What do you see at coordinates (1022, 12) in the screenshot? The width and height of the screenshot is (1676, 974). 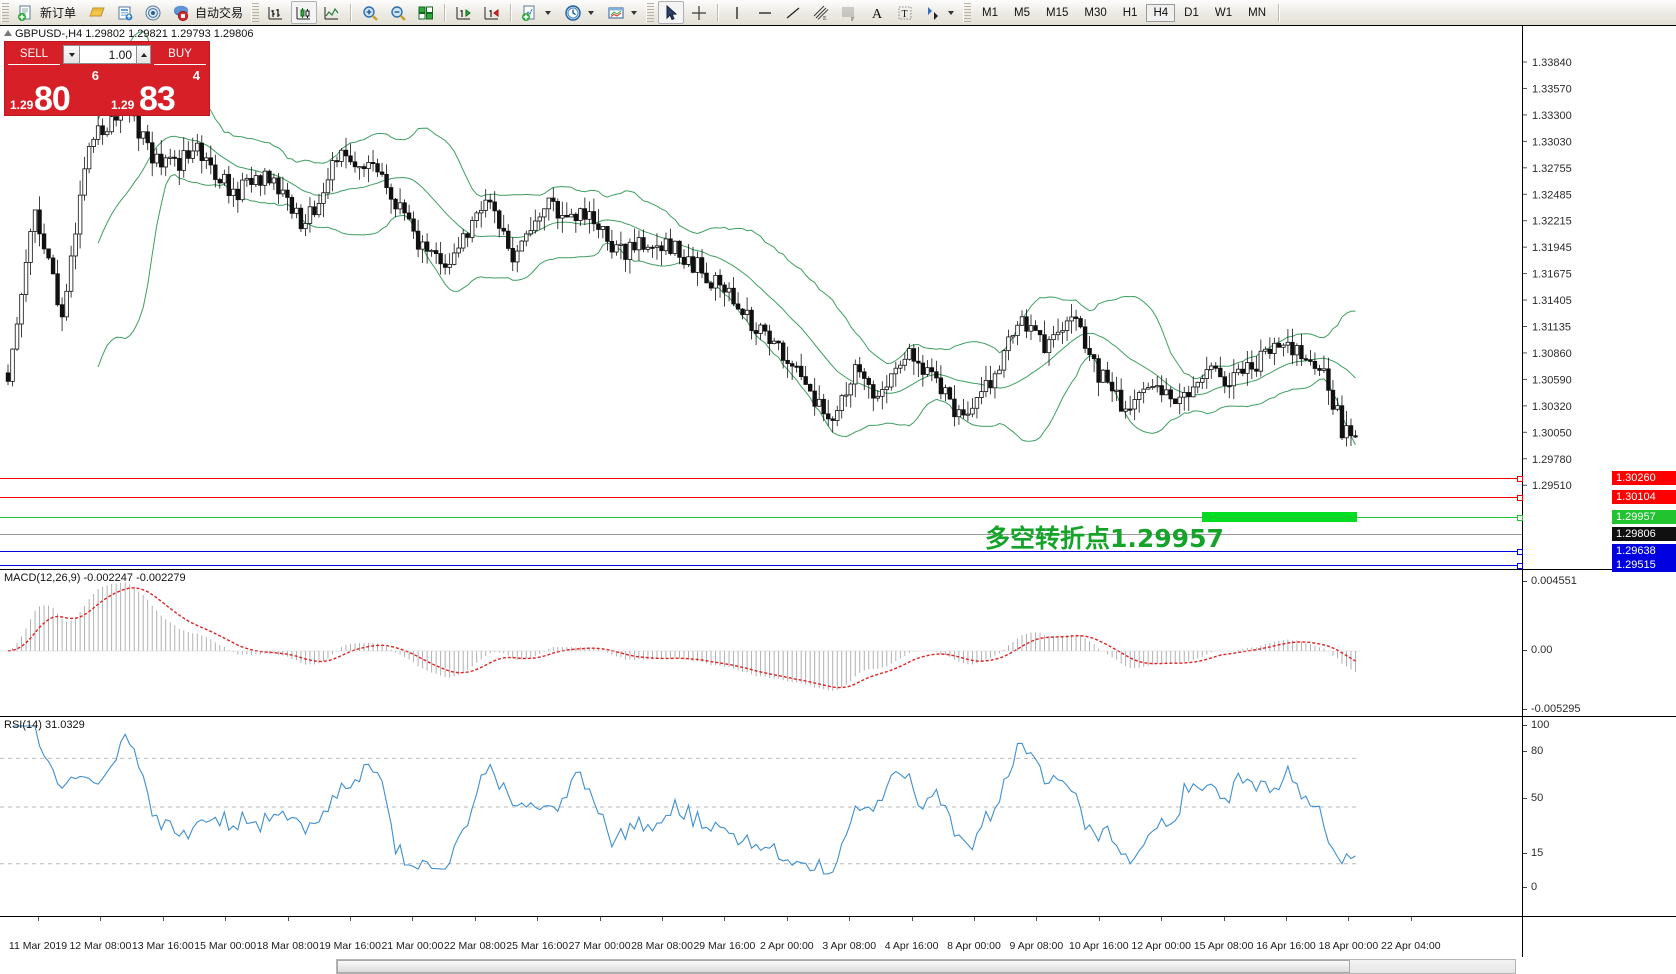 I see `timeframe-m5: M5` at bounding box center [1022, 12].